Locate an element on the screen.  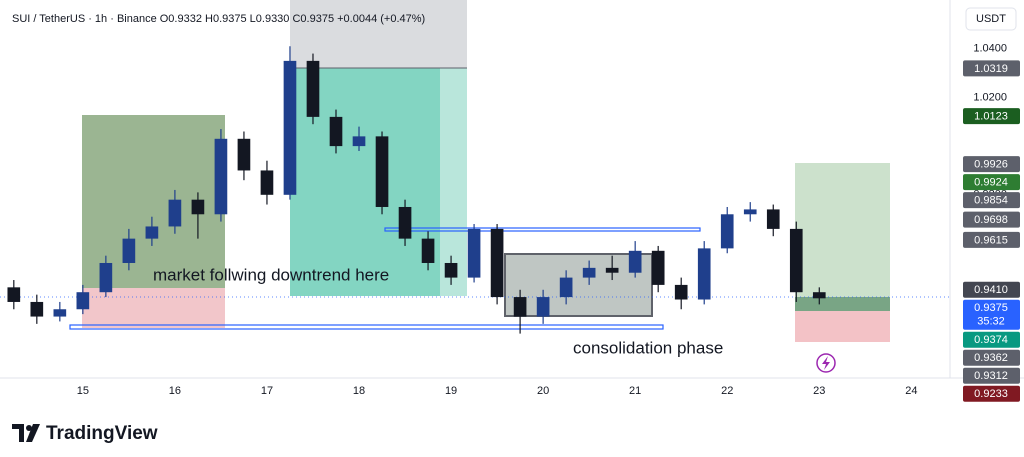
price-tag-label: 0.9615 is located at coordinates (991, 240).